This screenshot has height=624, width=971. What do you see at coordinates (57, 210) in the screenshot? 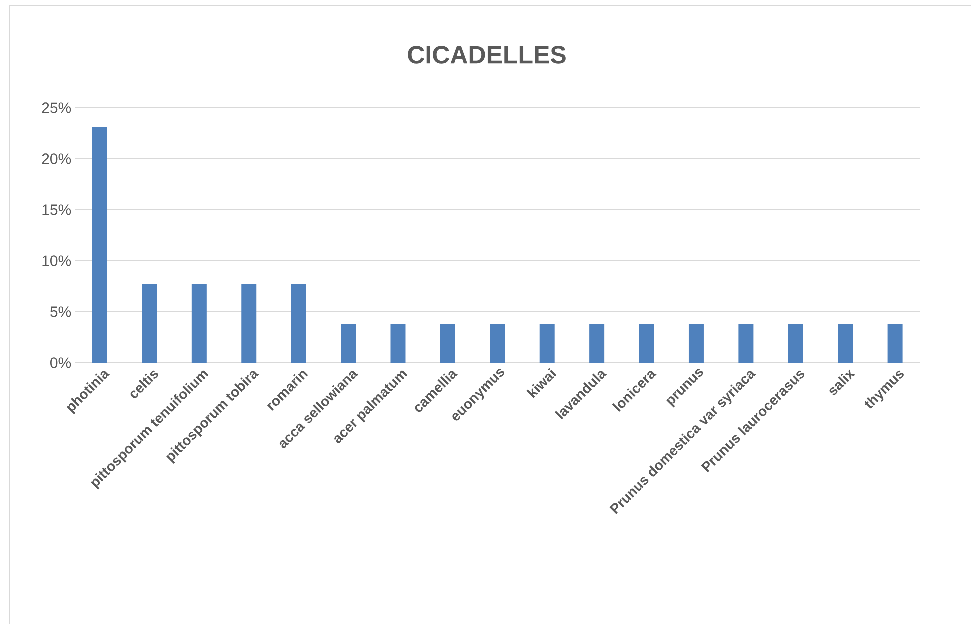
I see `y-tick-label: 15%` at bounding box center [57, 210].